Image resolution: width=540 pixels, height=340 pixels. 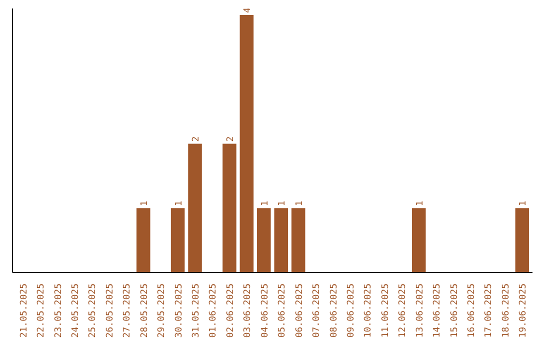 I want to click on x-tick-label: 30.05.2025, so click(x=179, y=310).